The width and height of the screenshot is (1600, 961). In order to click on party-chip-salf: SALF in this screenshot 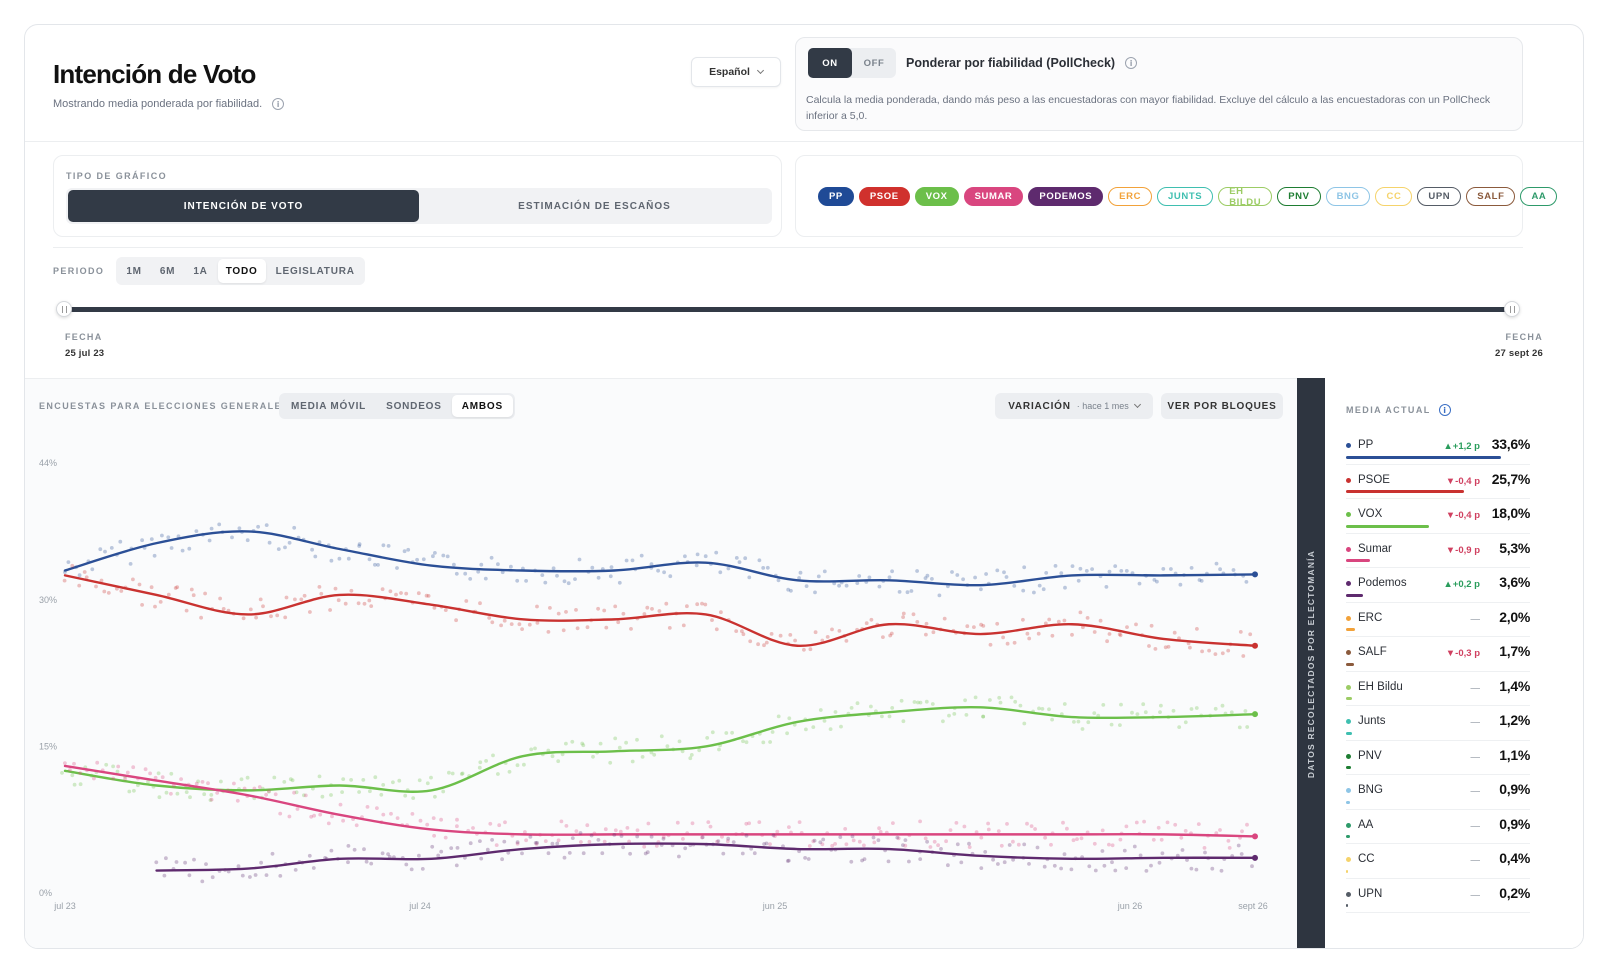, I will do `click(1491, 196)`.